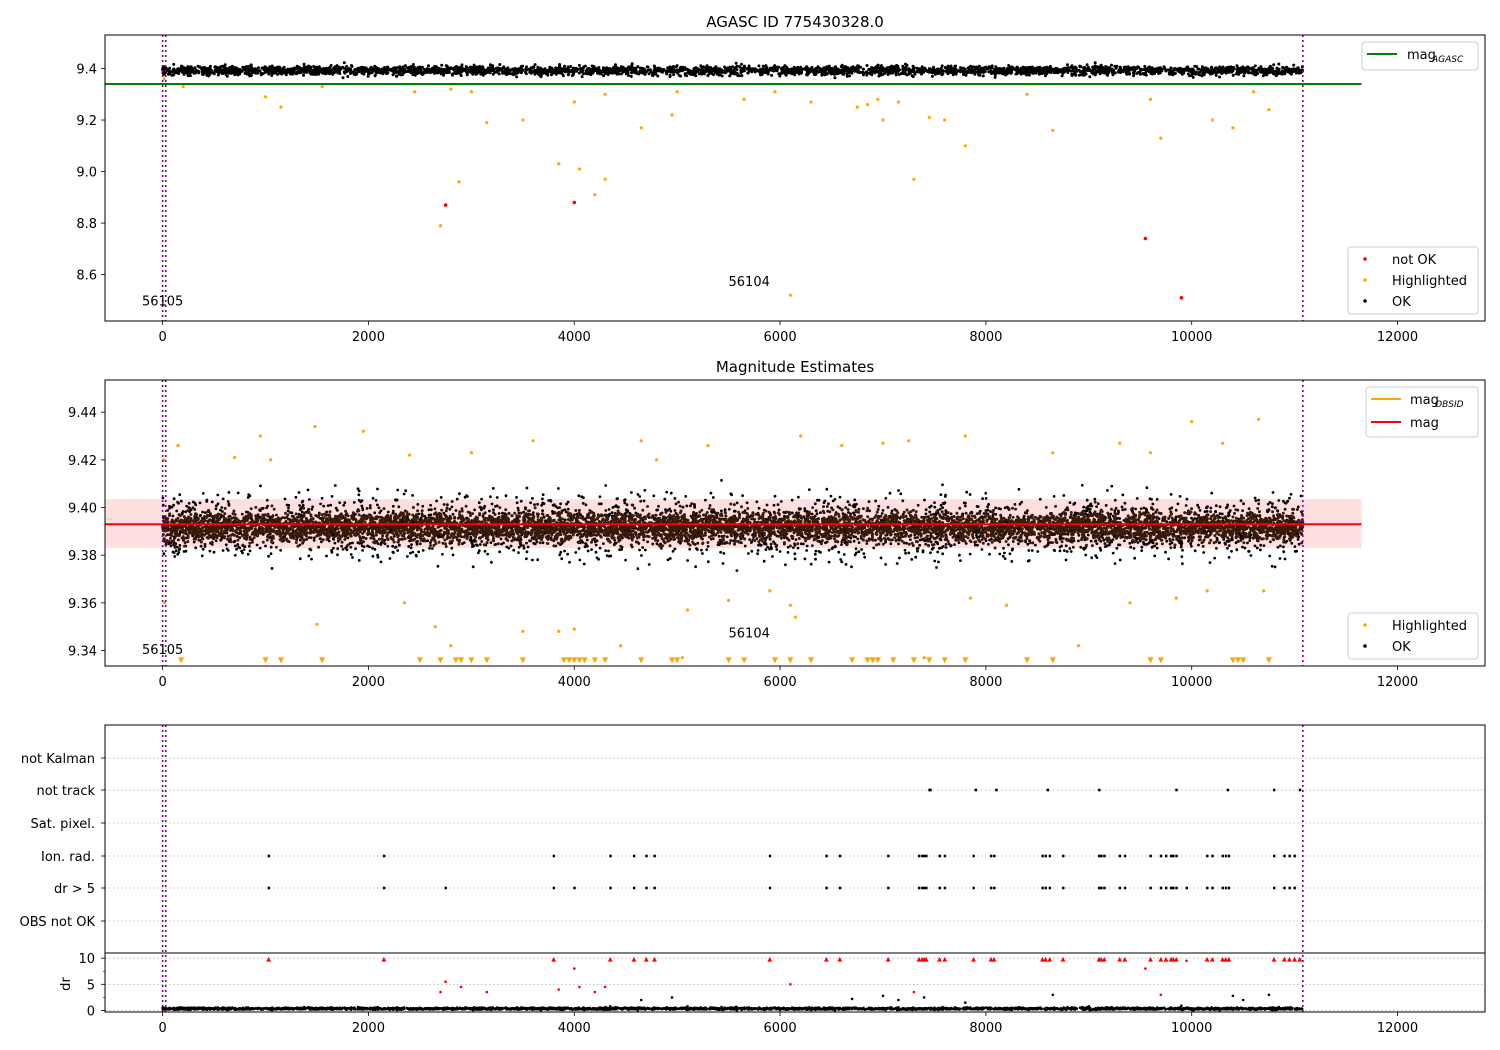 This screenshot has height=1050, width=1500. Describe the element at coordinates (1447, 60) in the screenshot. I see `legend-label-sub: AGASC` at that location.